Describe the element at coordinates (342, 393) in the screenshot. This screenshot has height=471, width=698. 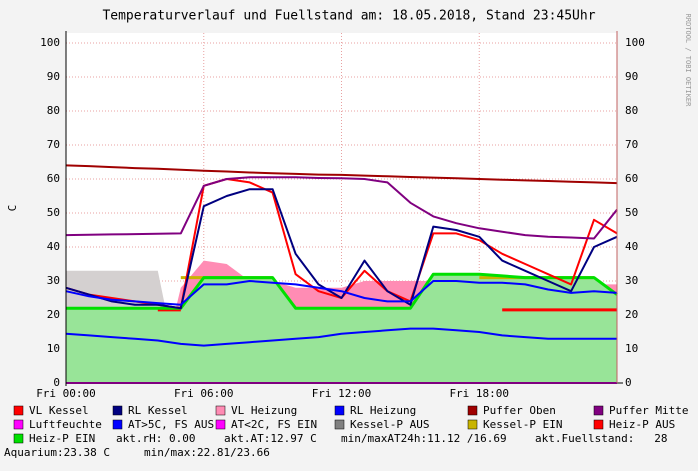
I see `x-tick-label: Fri 12:00` at that location.